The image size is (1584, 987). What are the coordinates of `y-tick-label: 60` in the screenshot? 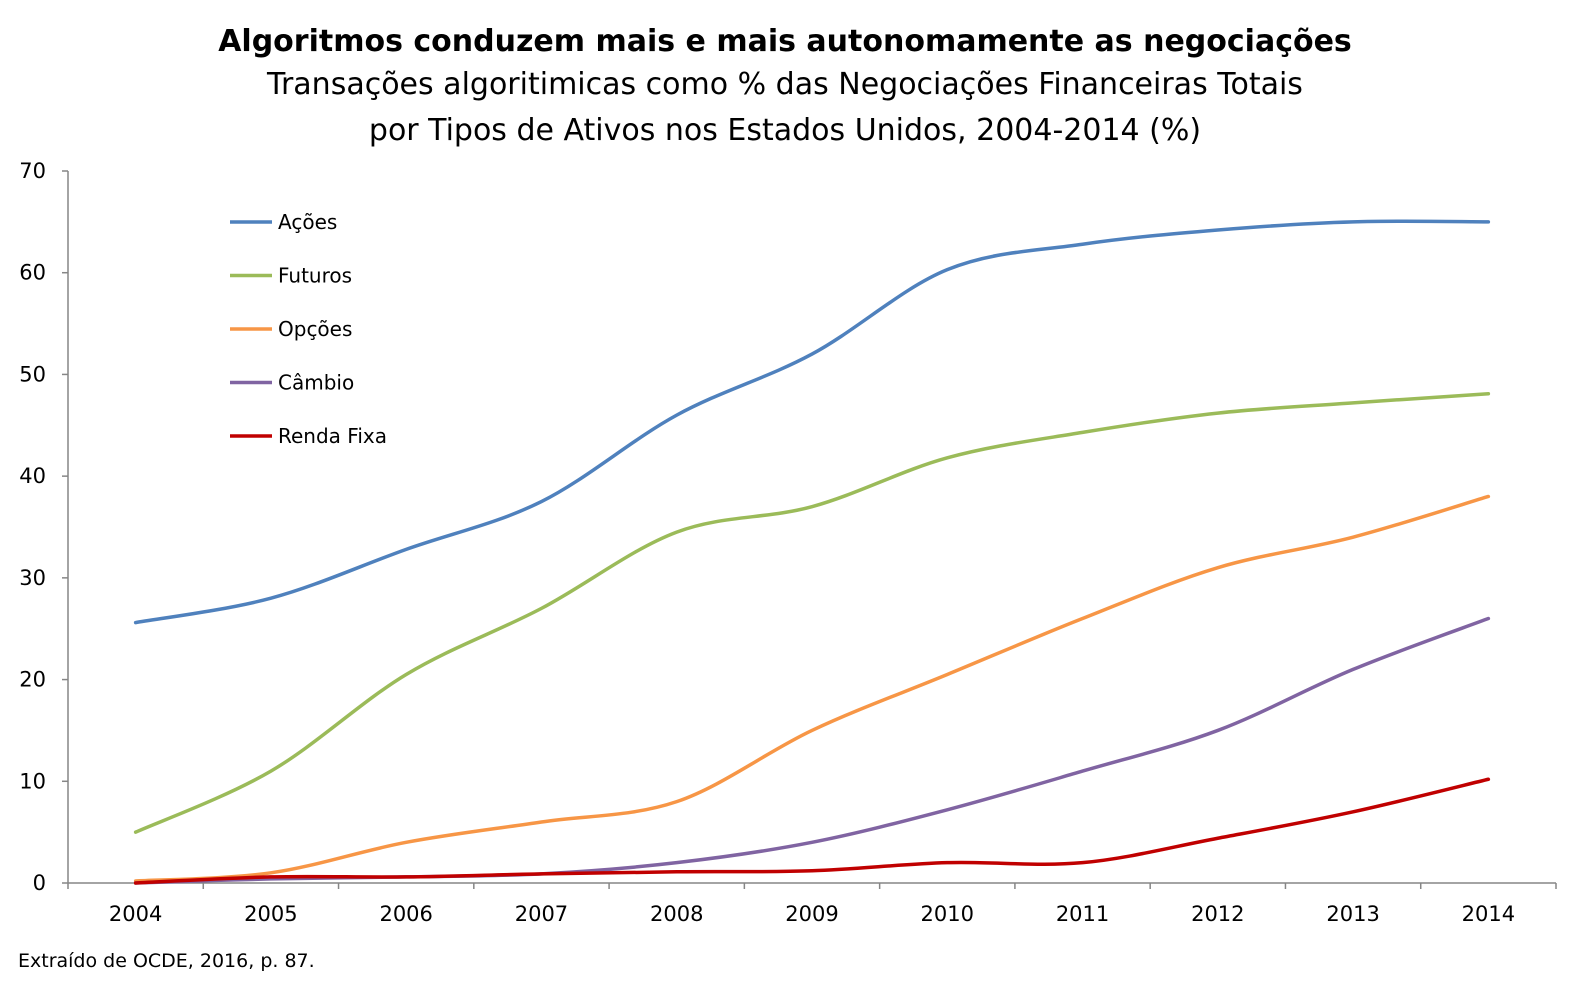 It's located at (32, 273).